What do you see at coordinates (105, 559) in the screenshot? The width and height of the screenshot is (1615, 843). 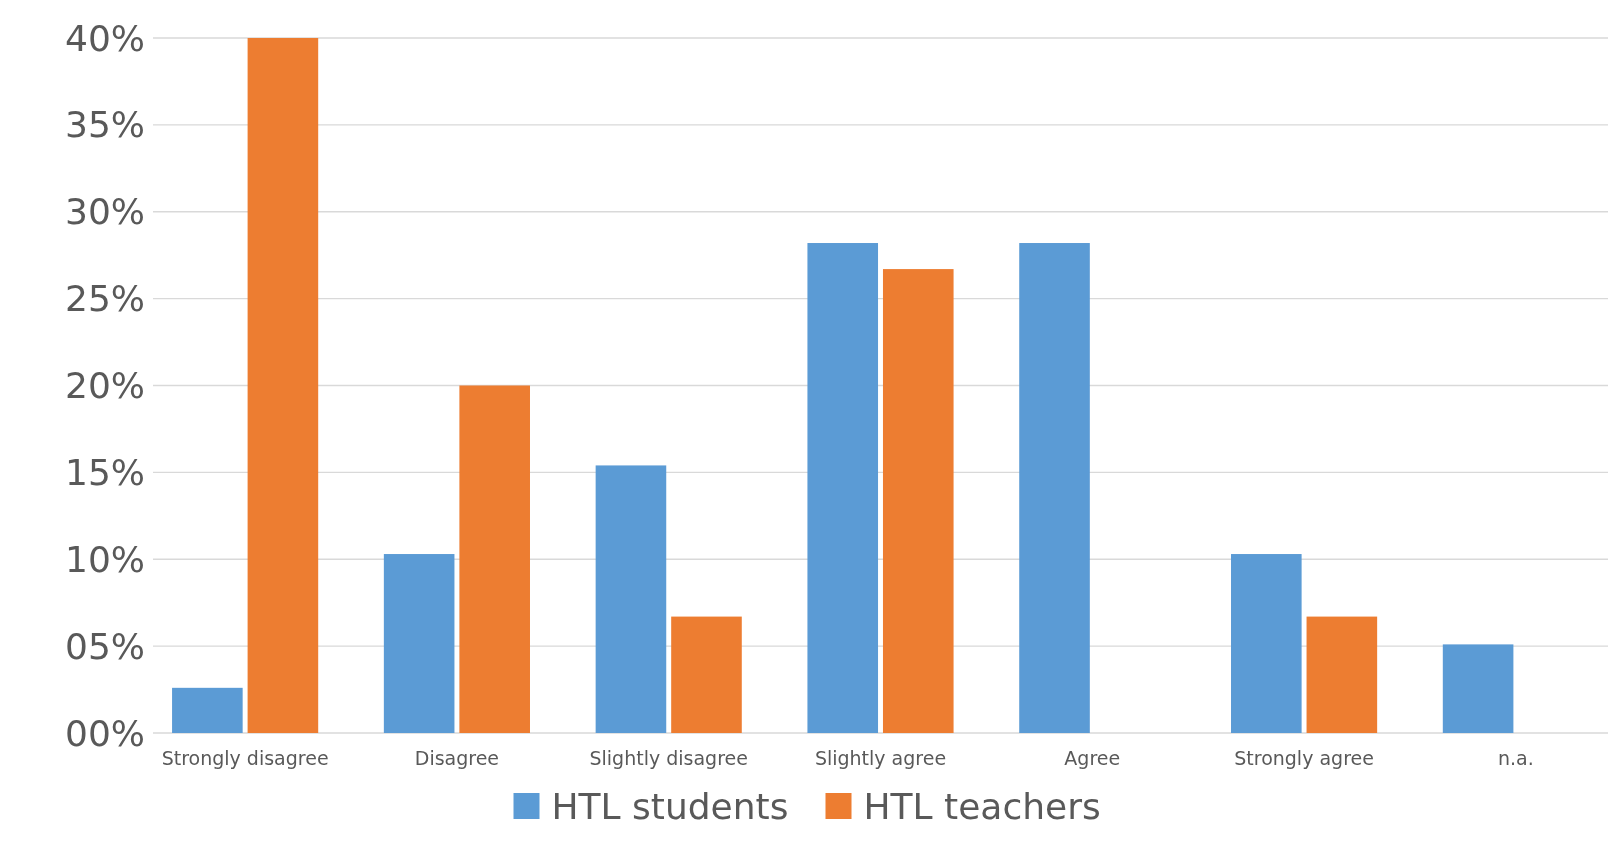 I see `y-tick-label: 10%` at bounding box center [105, 559].